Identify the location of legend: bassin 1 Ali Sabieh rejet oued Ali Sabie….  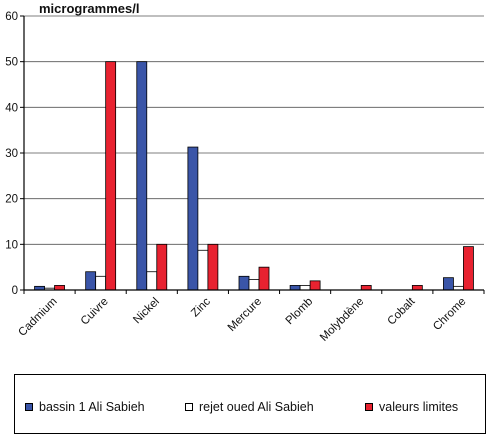
(250, 404).